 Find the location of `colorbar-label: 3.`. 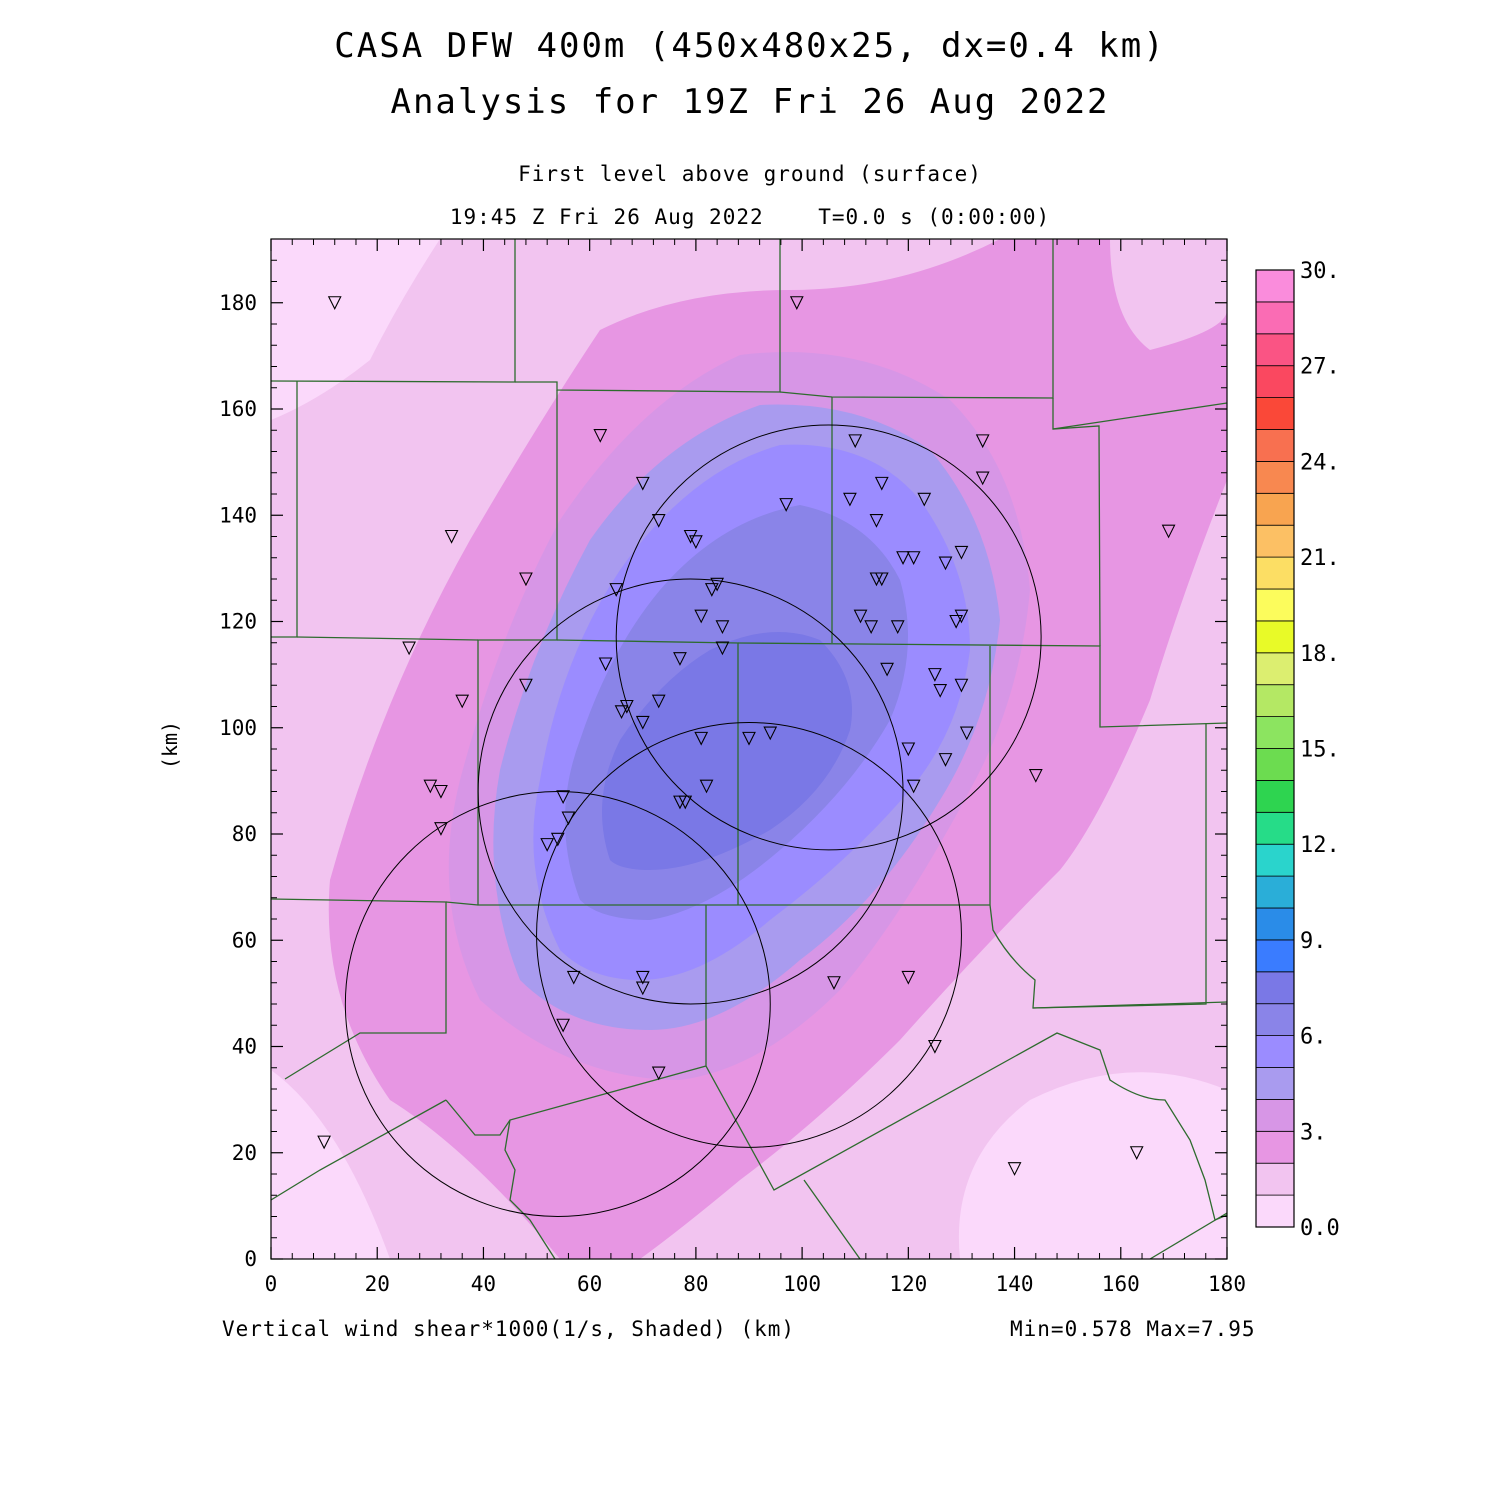

colorbar-label: 3. is located at coordinates (1313, 1132).